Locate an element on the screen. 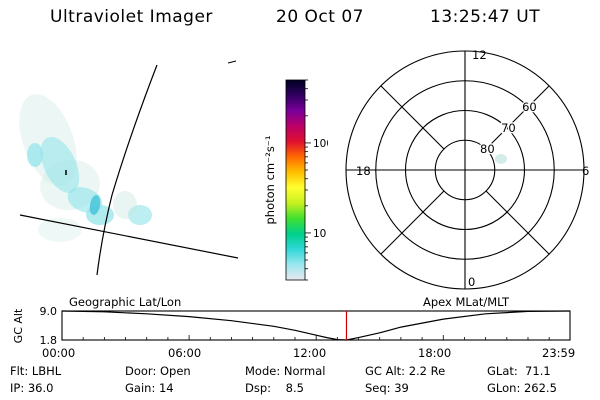 This screenshot has height=400, width=600. colorbar-label: photon cm⁻²s⁻¹ is located at coordinates (270, 180).